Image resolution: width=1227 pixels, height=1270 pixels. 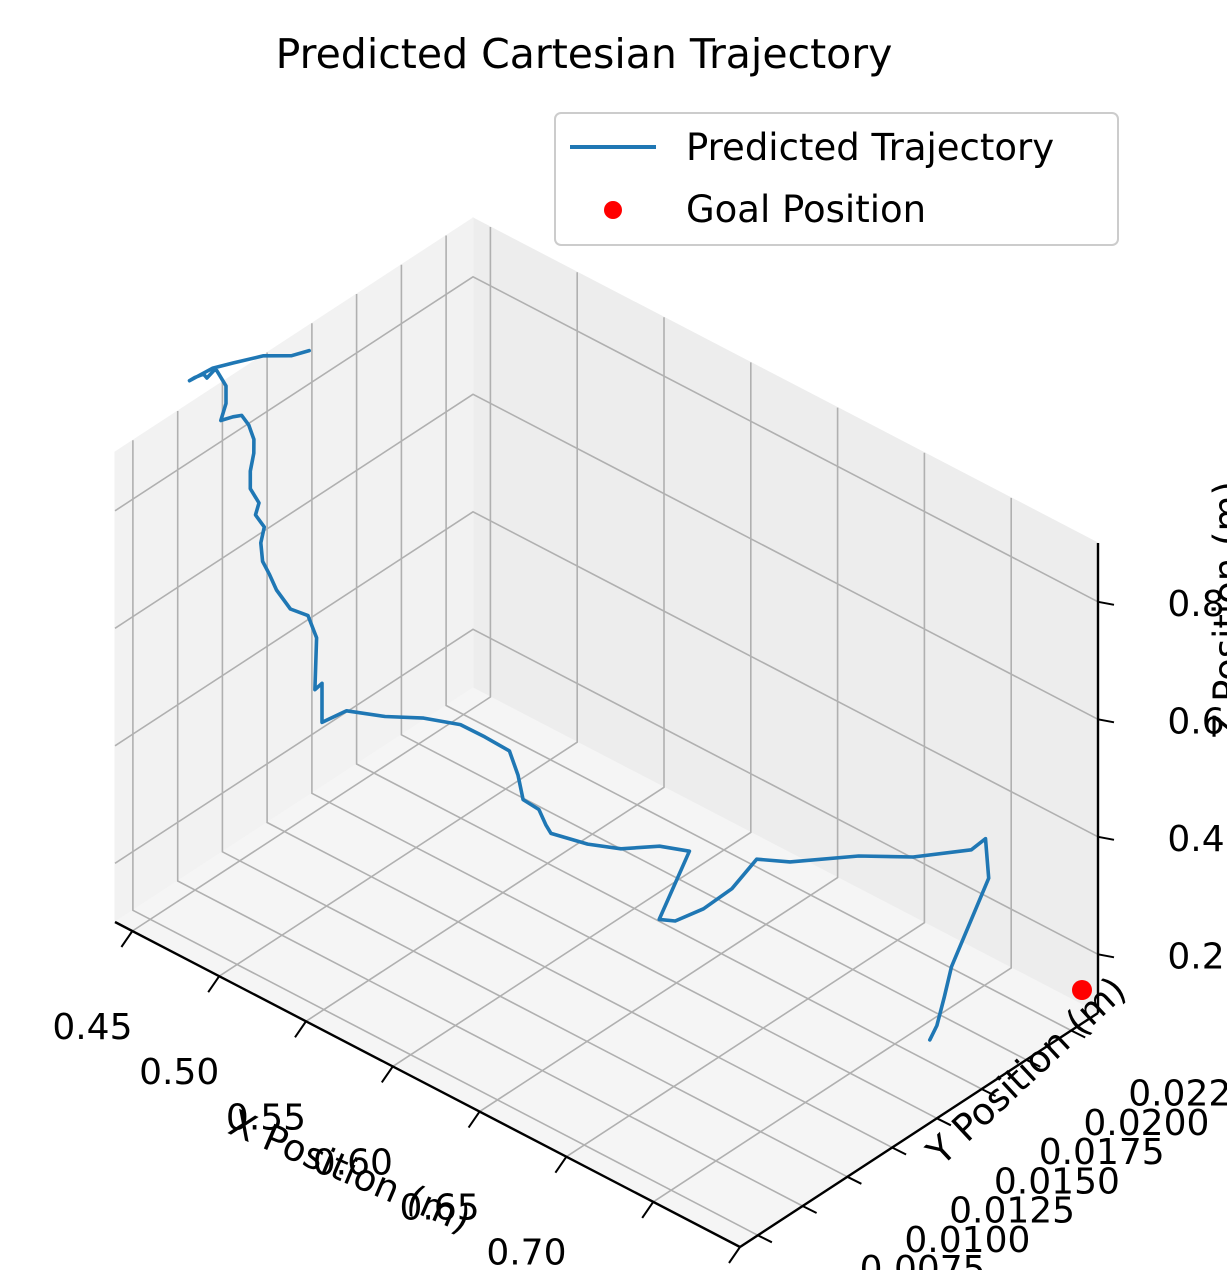 I want to click on x-tick-label: 0.65, so click(x=440, y=1208).